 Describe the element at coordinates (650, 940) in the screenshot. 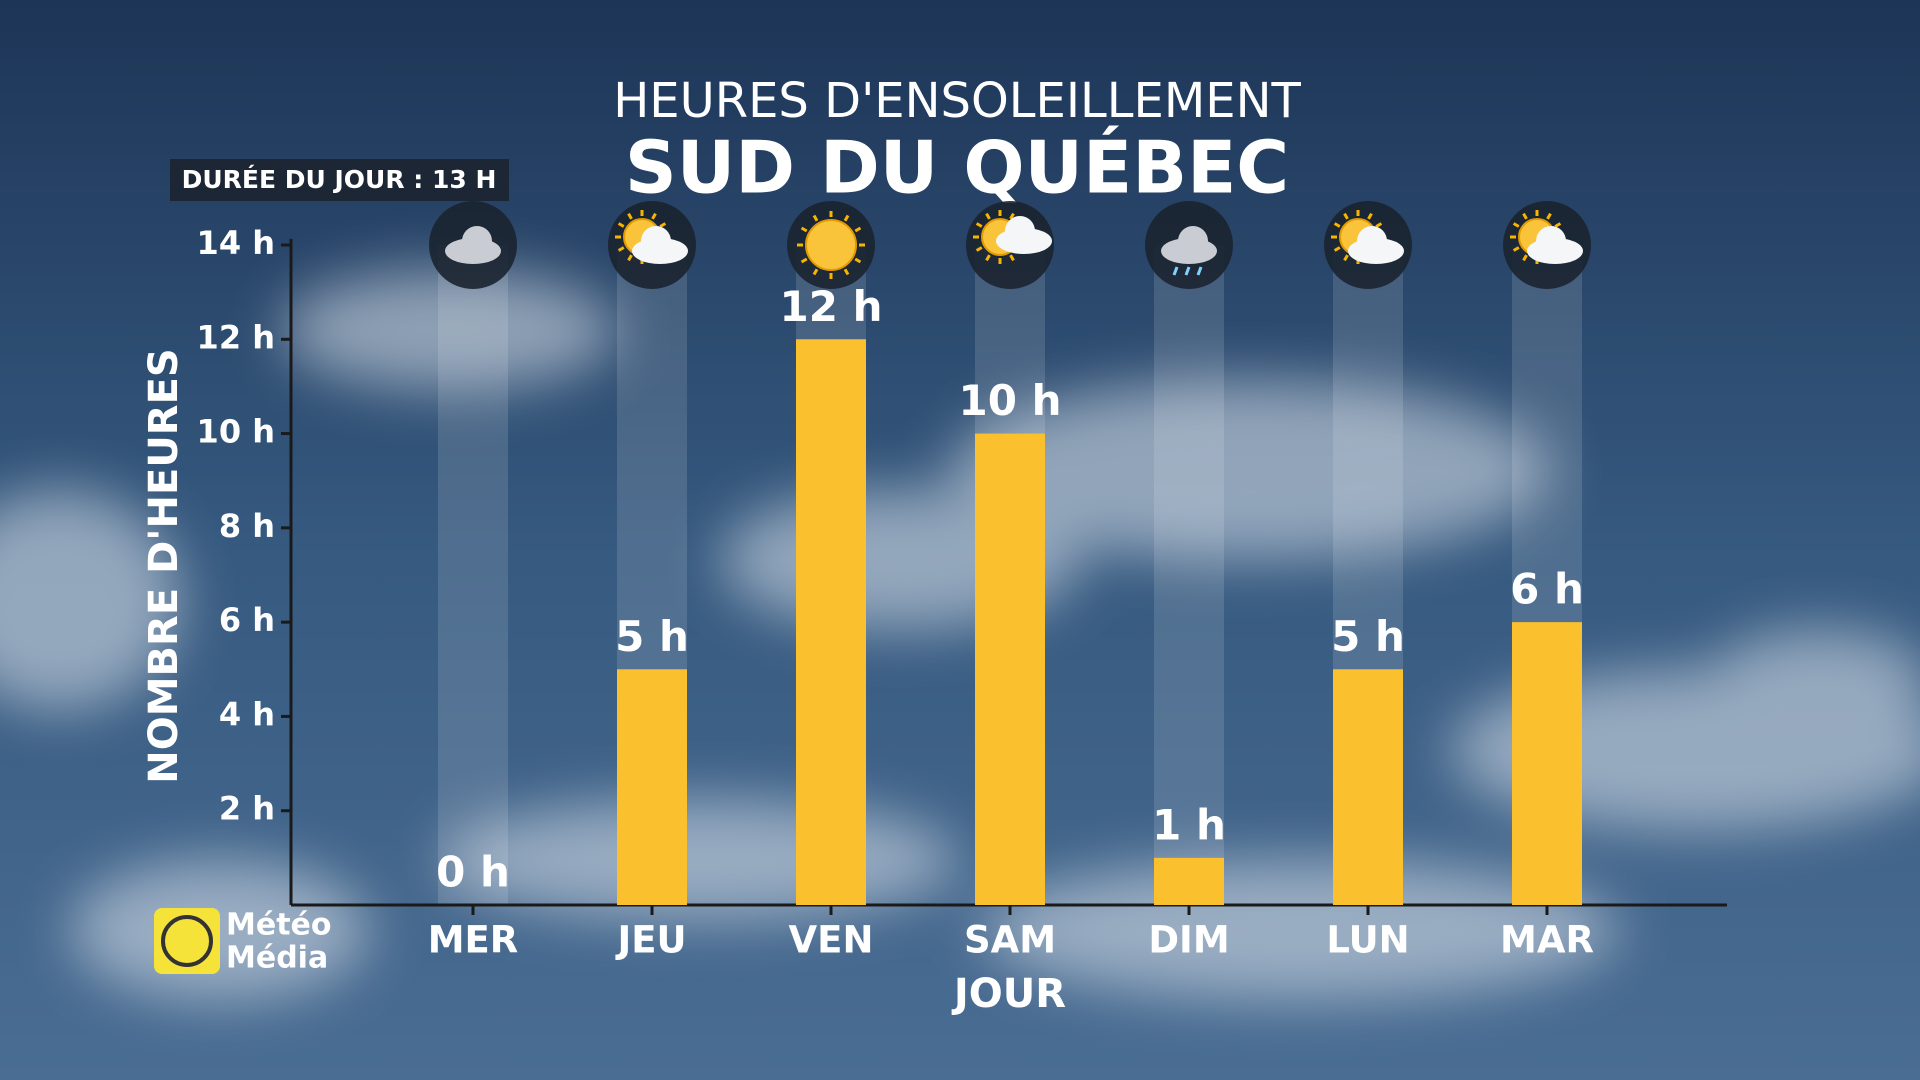

I see `x-tick-label: JEU` at that location.